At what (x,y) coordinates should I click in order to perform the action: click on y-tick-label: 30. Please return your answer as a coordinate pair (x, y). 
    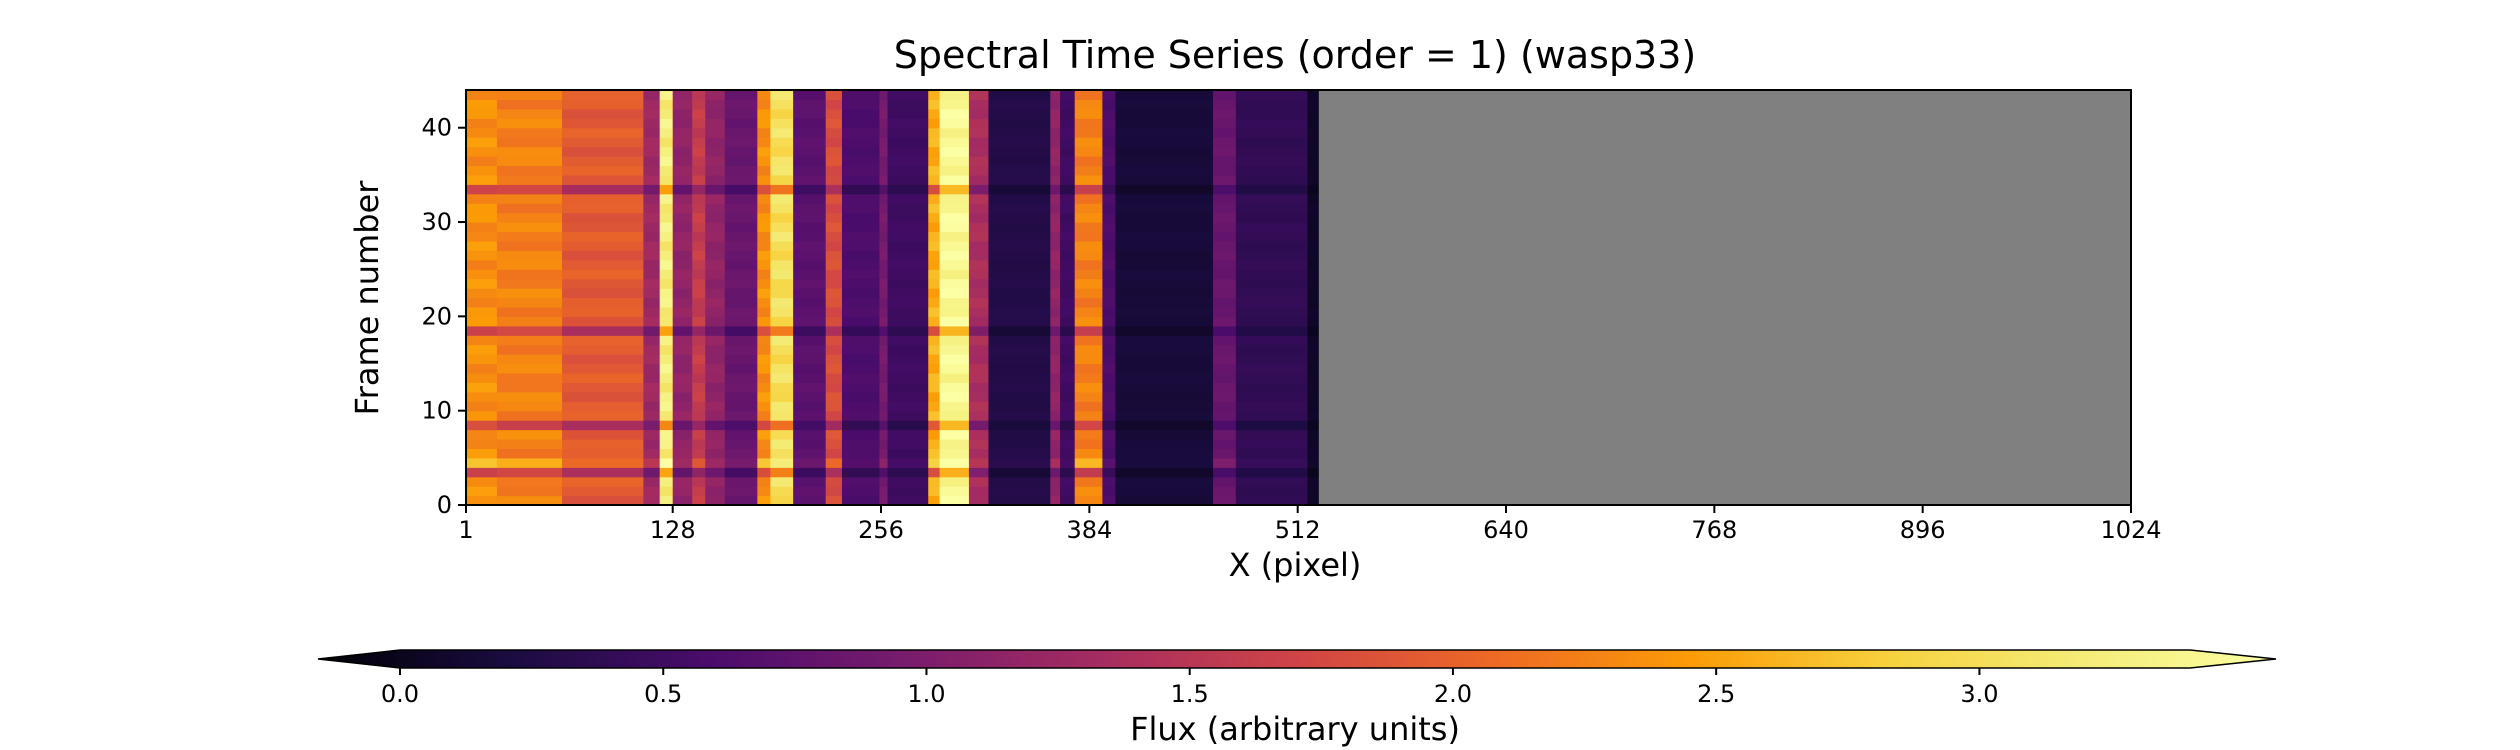
    Looking at the image, I should click on (436, 222).